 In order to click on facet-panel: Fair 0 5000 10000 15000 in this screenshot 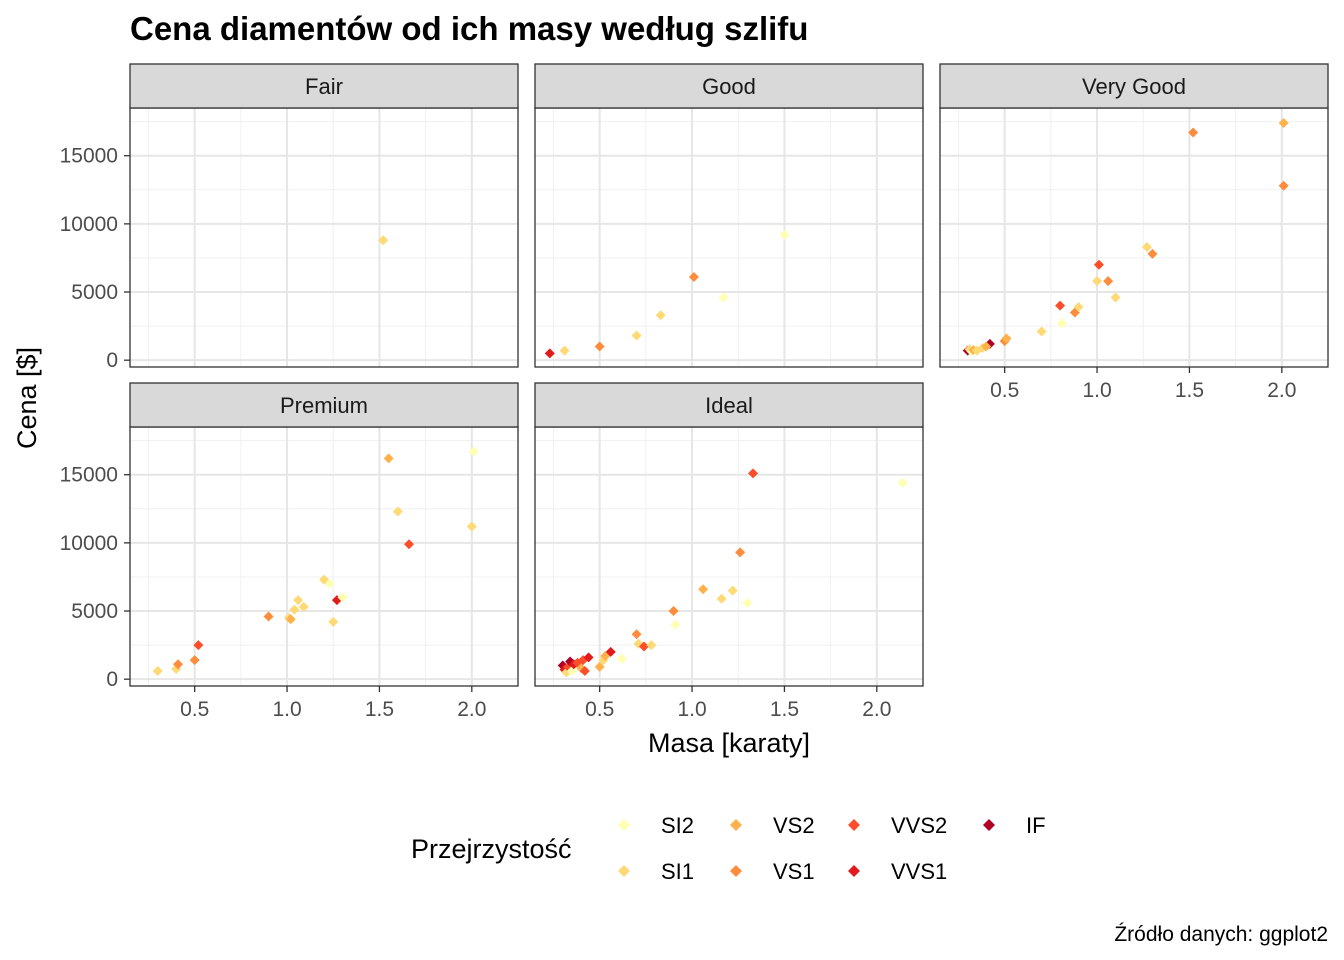, I will do `click(289, 217)`.